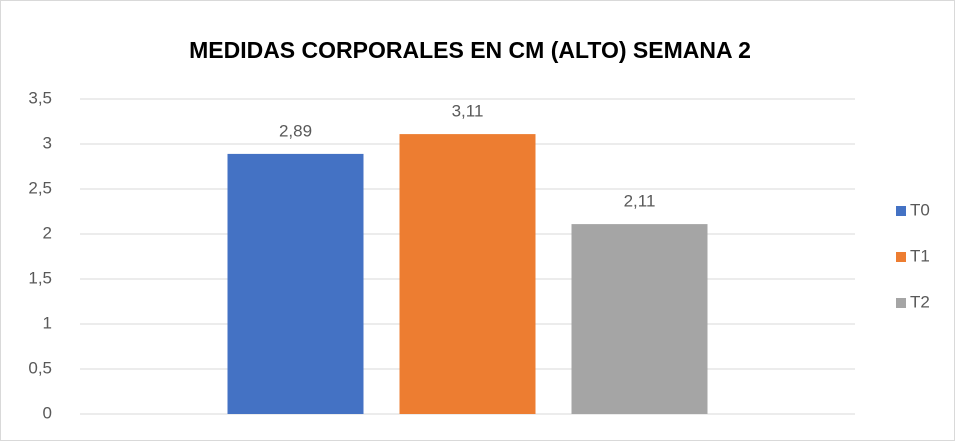 Image resolution: width=955 pixels, height=441 pixels. I want to click on value-label: 3,11, so click(468, 111).